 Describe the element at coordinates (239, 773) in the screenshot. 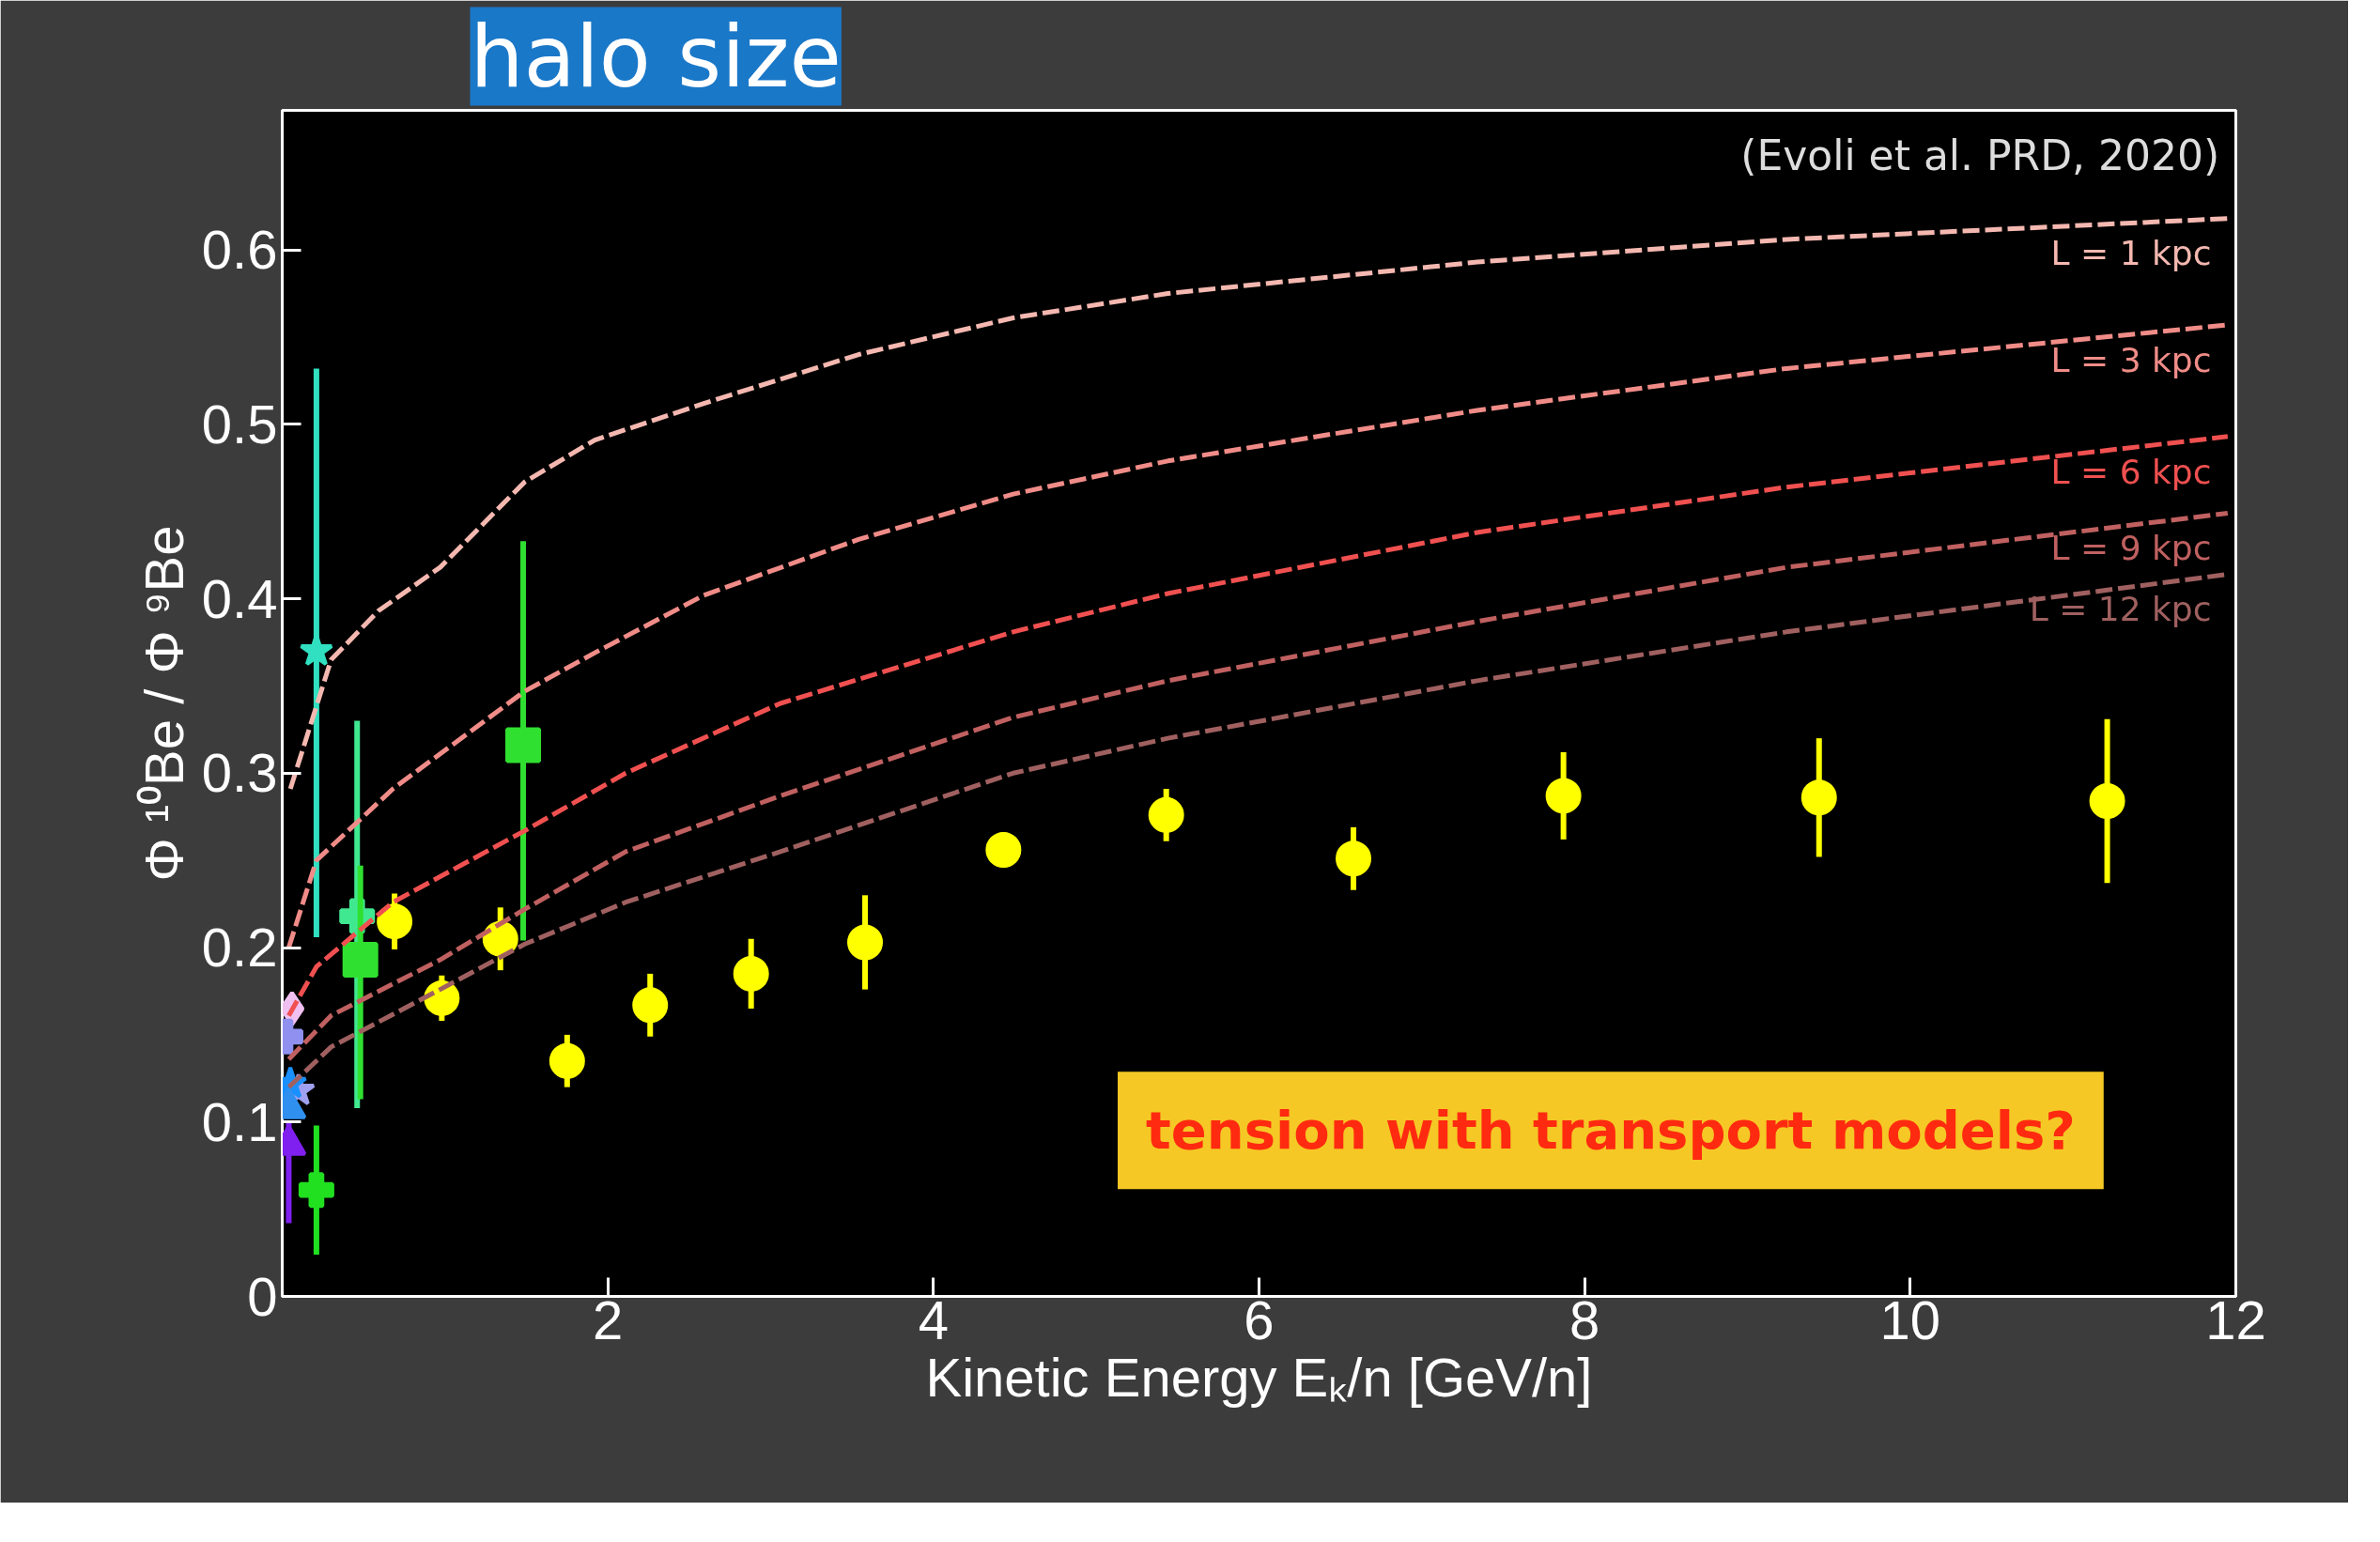

I see `y-tick-label: 0.3` at that location.